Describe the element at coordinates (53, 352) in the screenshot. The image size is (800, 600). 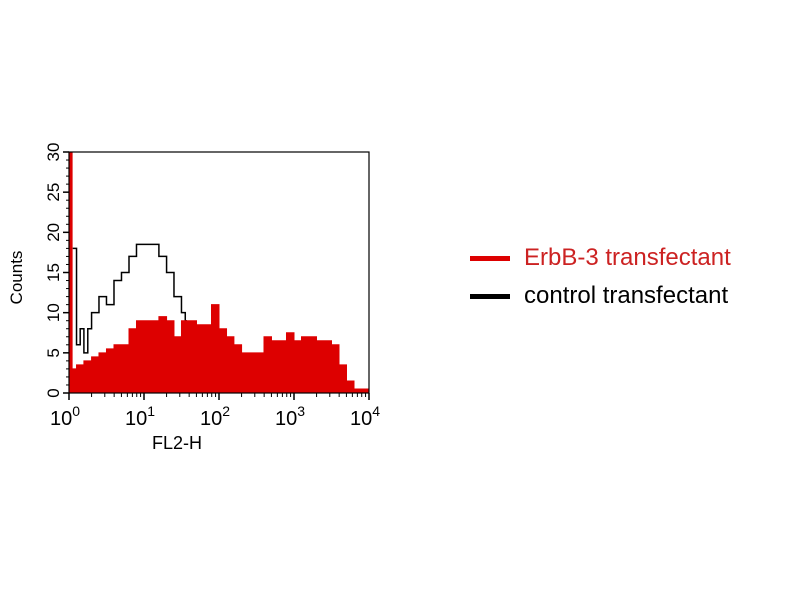
I see `y-tick-label: 5` at that location.